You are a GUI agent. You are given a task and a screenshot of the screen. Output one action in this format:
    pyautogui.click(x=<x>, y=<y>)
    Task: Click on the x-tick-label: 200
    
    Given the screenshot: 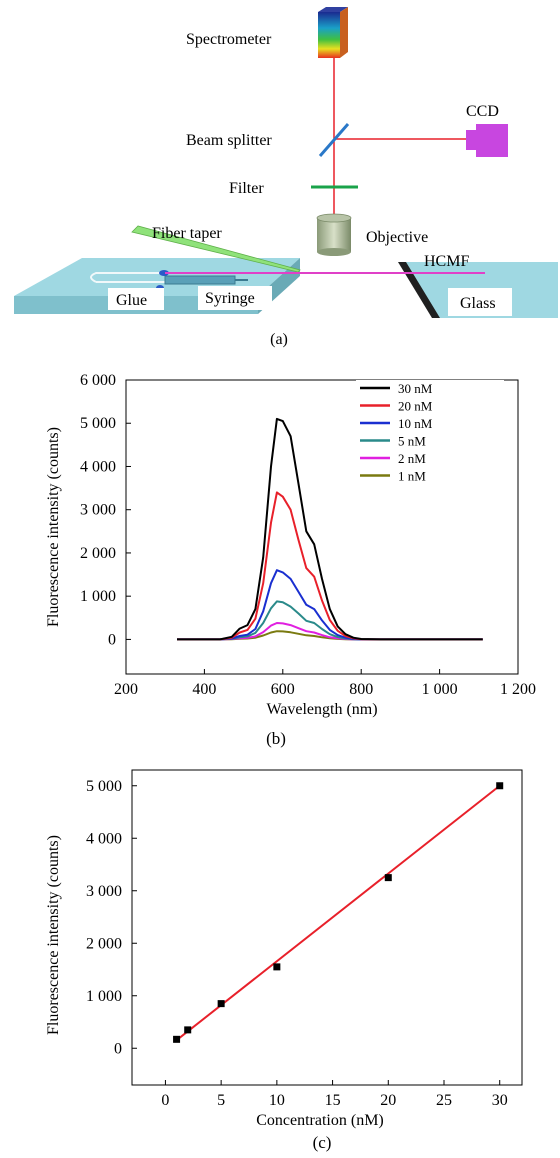 What is the action you would take?
    pyautogui.click(x=126, y=689)
    